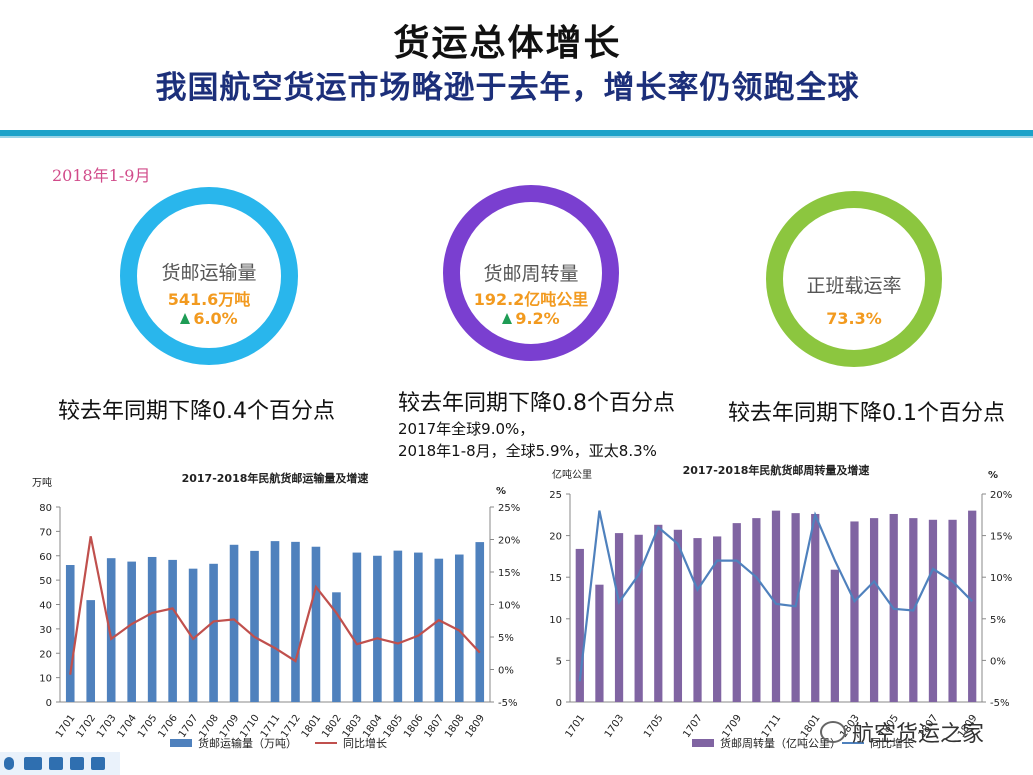 The width and height of the screenshot is (1033, 775). What do you see at coordinates (127, 726) in the screenshot?
I see `x-tick-label: 1704` at bounding box center [127, 726].